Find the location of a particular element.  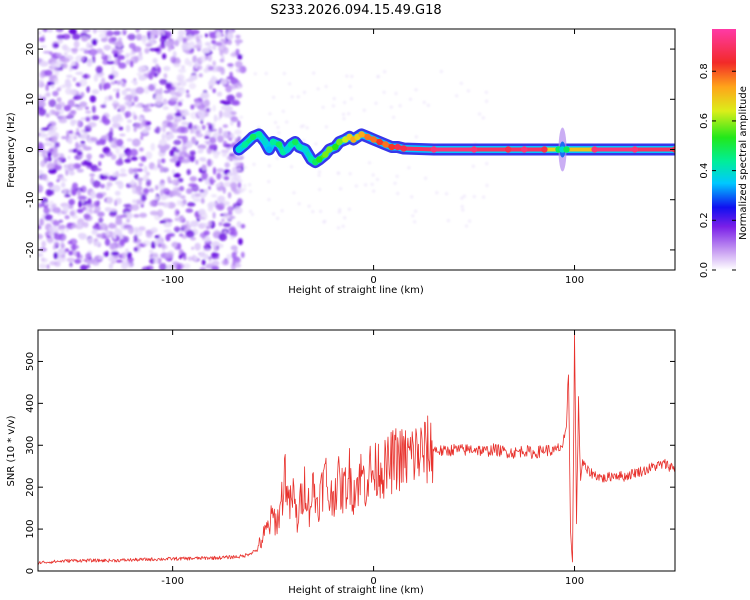

snr-y-tick-label: 500 is located at coordinates (30, 361).